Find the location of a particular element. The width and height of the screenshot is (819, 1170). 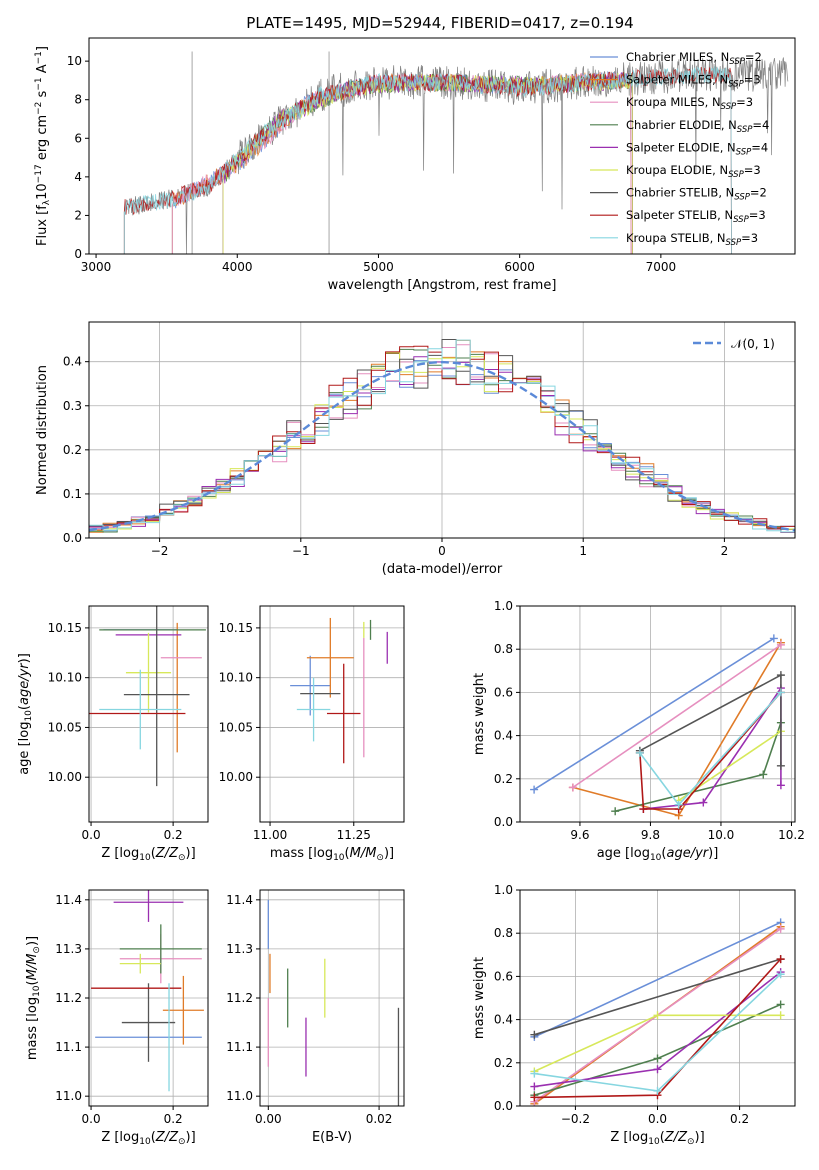

y-tick-label: 10.15 is located at coordinates (65, 628).